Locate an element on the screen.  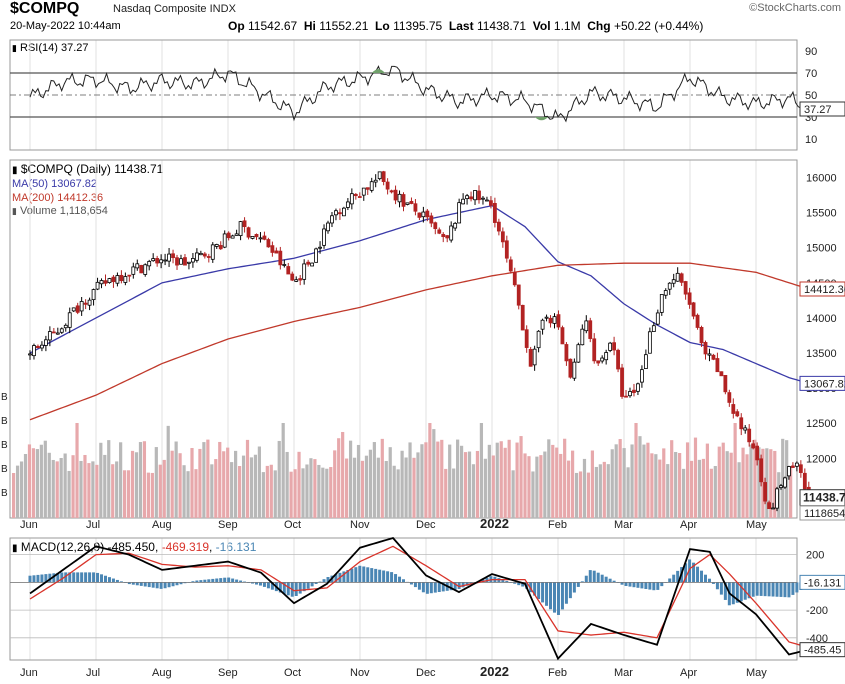
low-label: Lo is located at coordinates (382, 26).